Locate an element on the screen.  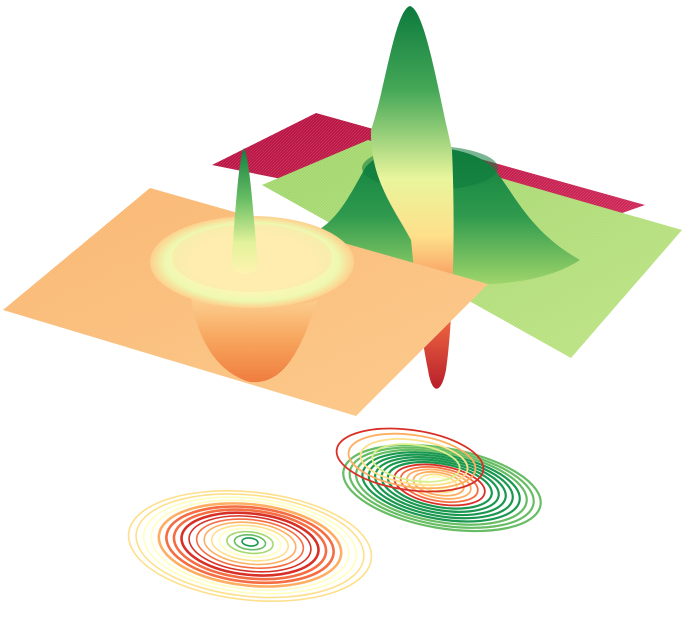
surface-front-bowl is located at coordinates (254, 336).